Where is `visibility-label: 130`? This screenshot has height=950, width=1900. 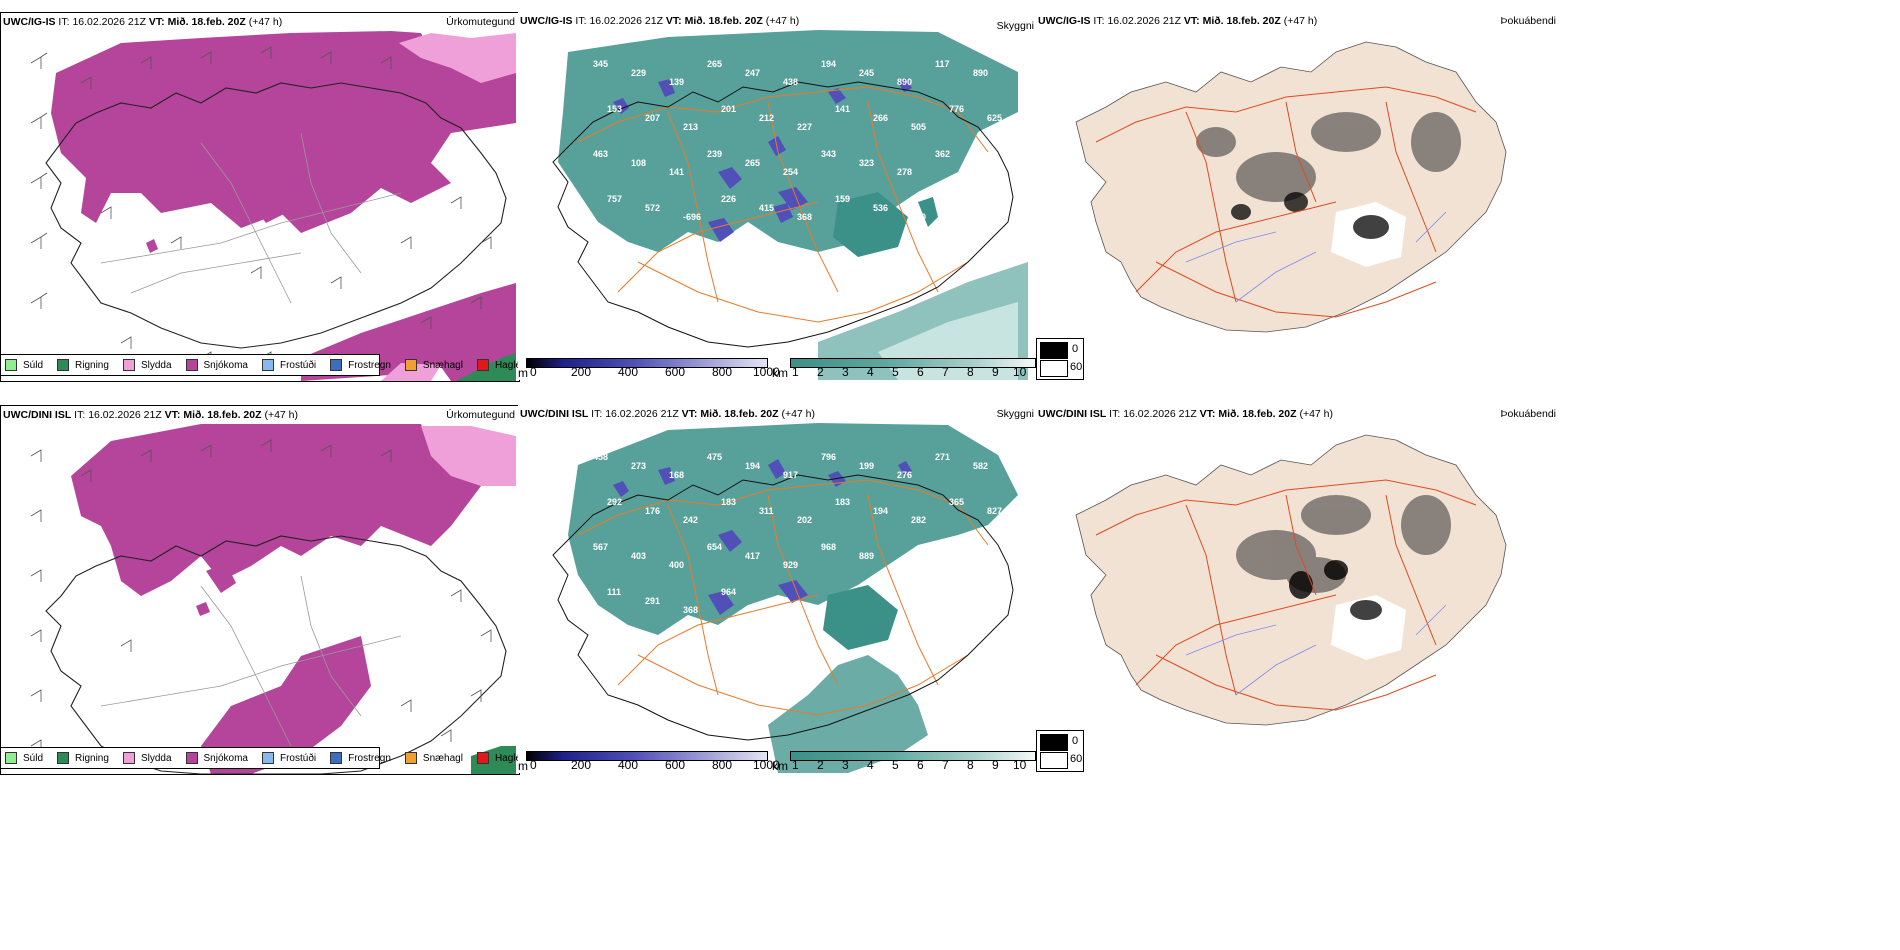 visibility-label: 130 is located at coordinates (918, 217).